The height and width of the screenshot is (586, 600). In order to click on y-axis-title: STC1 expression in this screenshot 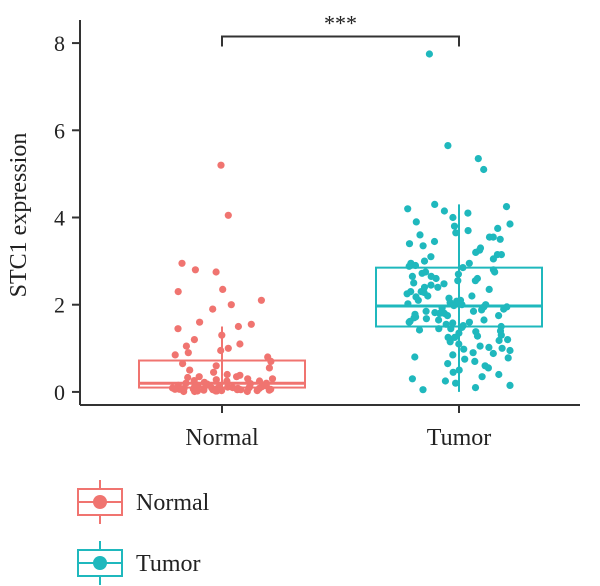, I will do `click(19, 215)`.